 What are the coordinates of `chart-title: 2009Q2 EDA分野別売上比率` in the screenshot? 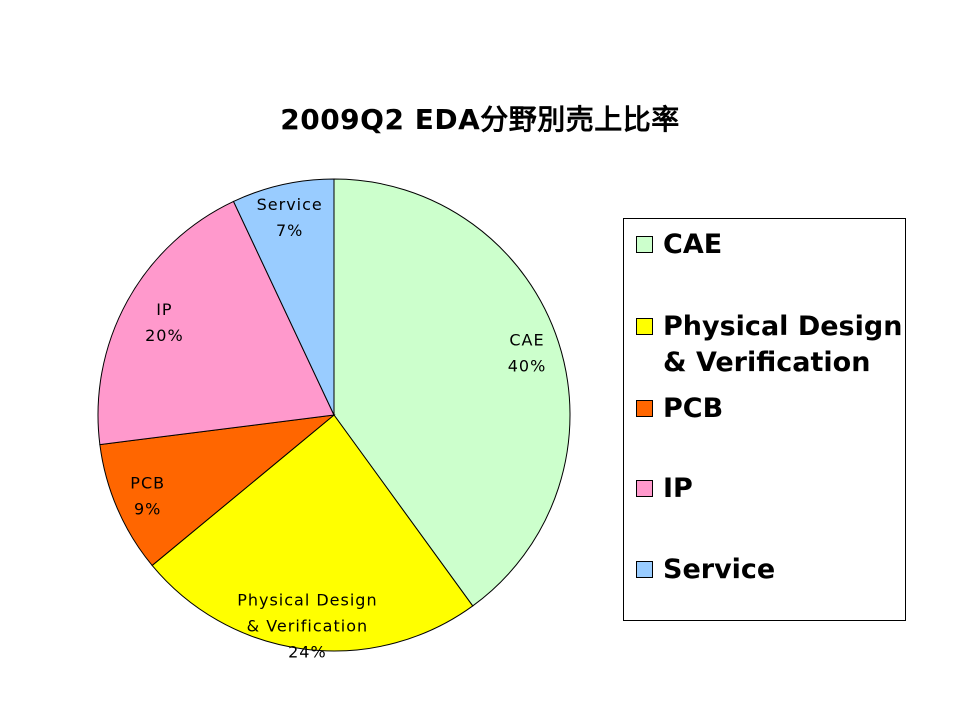 It's located at (480, 119).